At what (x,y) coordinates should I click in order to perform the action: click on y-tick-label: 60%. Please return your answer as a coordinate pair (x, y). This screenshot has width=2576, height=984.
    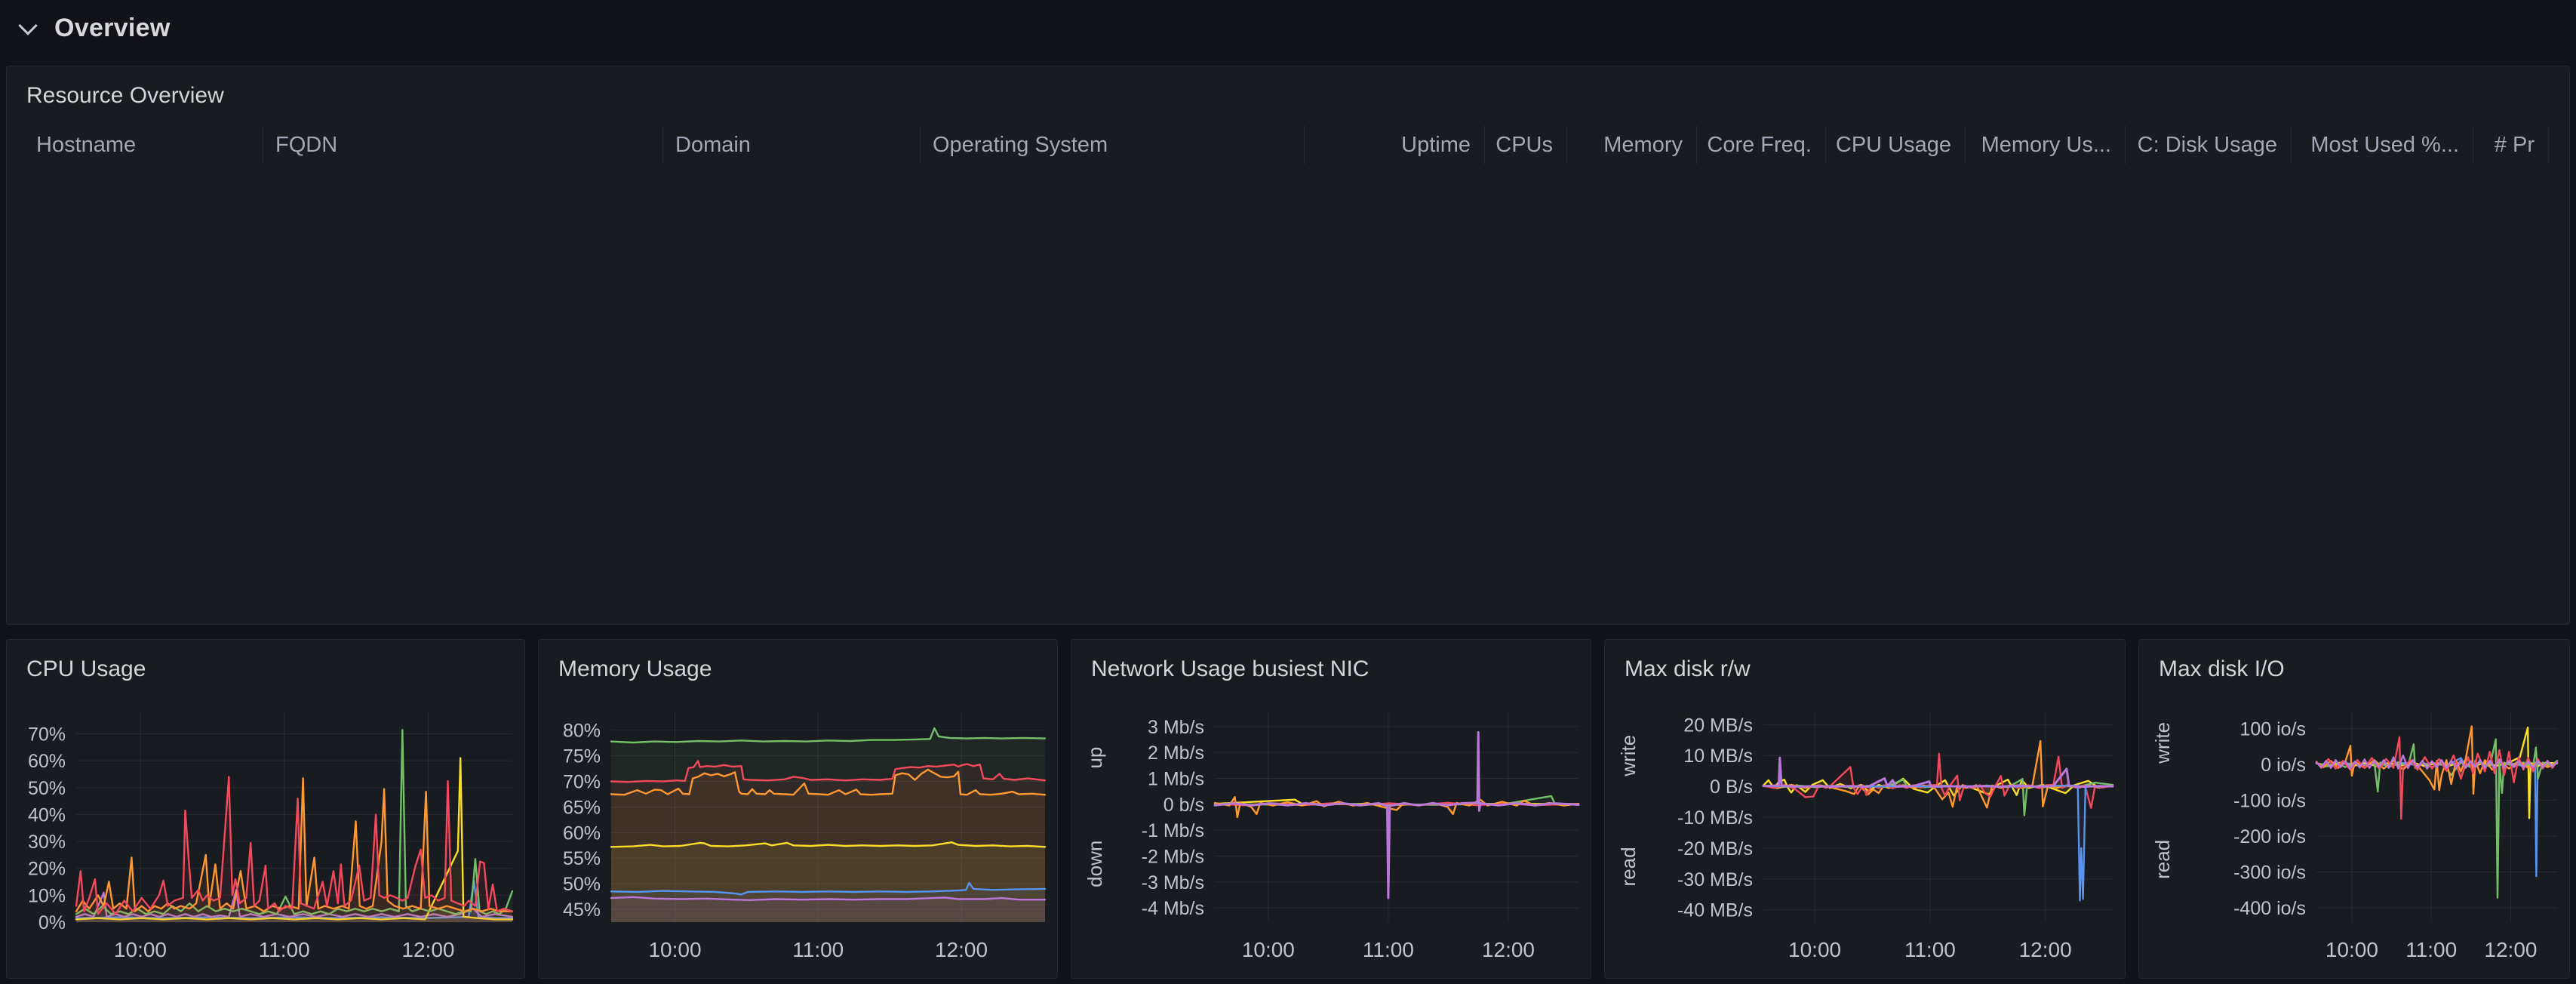
    Looking at the image, I should click on (47, 761).